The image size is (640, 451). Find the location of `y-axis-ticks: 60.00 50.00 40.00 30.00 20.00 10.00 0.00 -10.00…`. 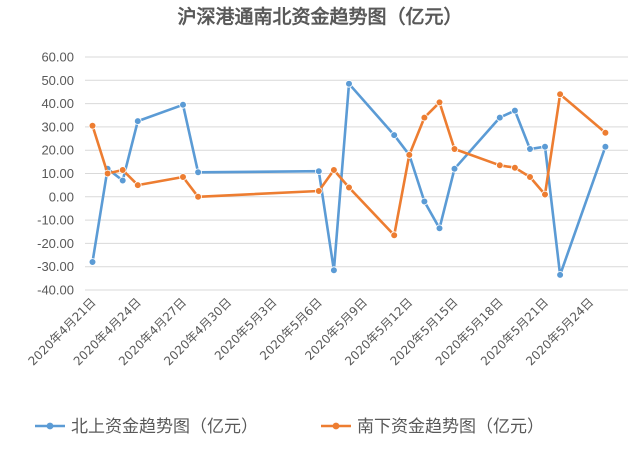

y-axis-ticks: 60.00 50.00 40.00 30.00 20.00 10.00 0.00 -10.00… is located at coordinates (55, 174).